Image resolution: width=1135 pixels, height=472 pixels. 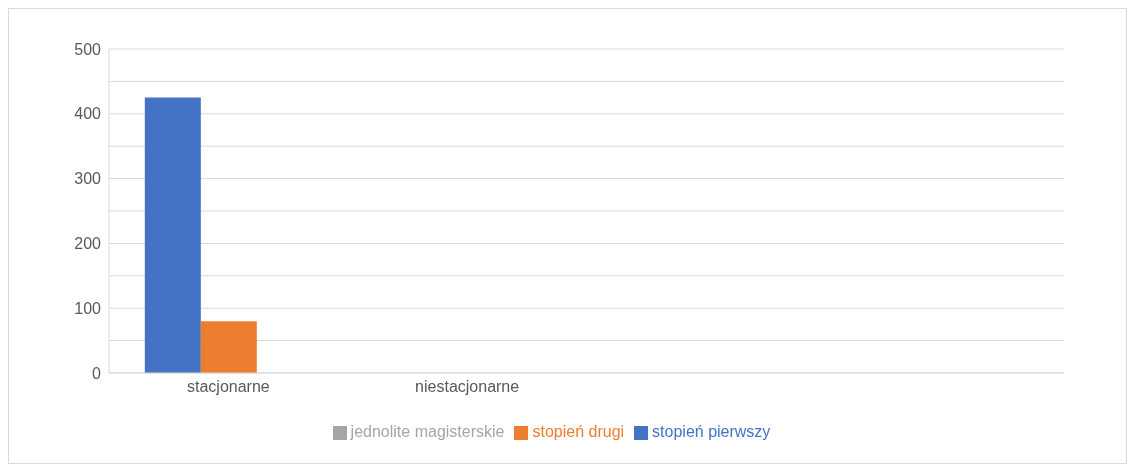 I want to click on y-tick-label: 100, so click(x=88, y=308).